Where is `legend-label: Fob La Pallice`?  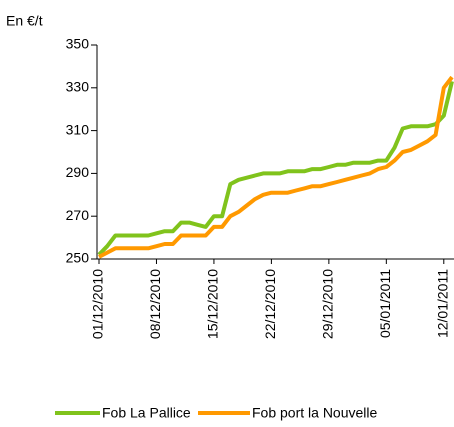 legend-label: Fob La Pallice is located at coordinates (146, 413).